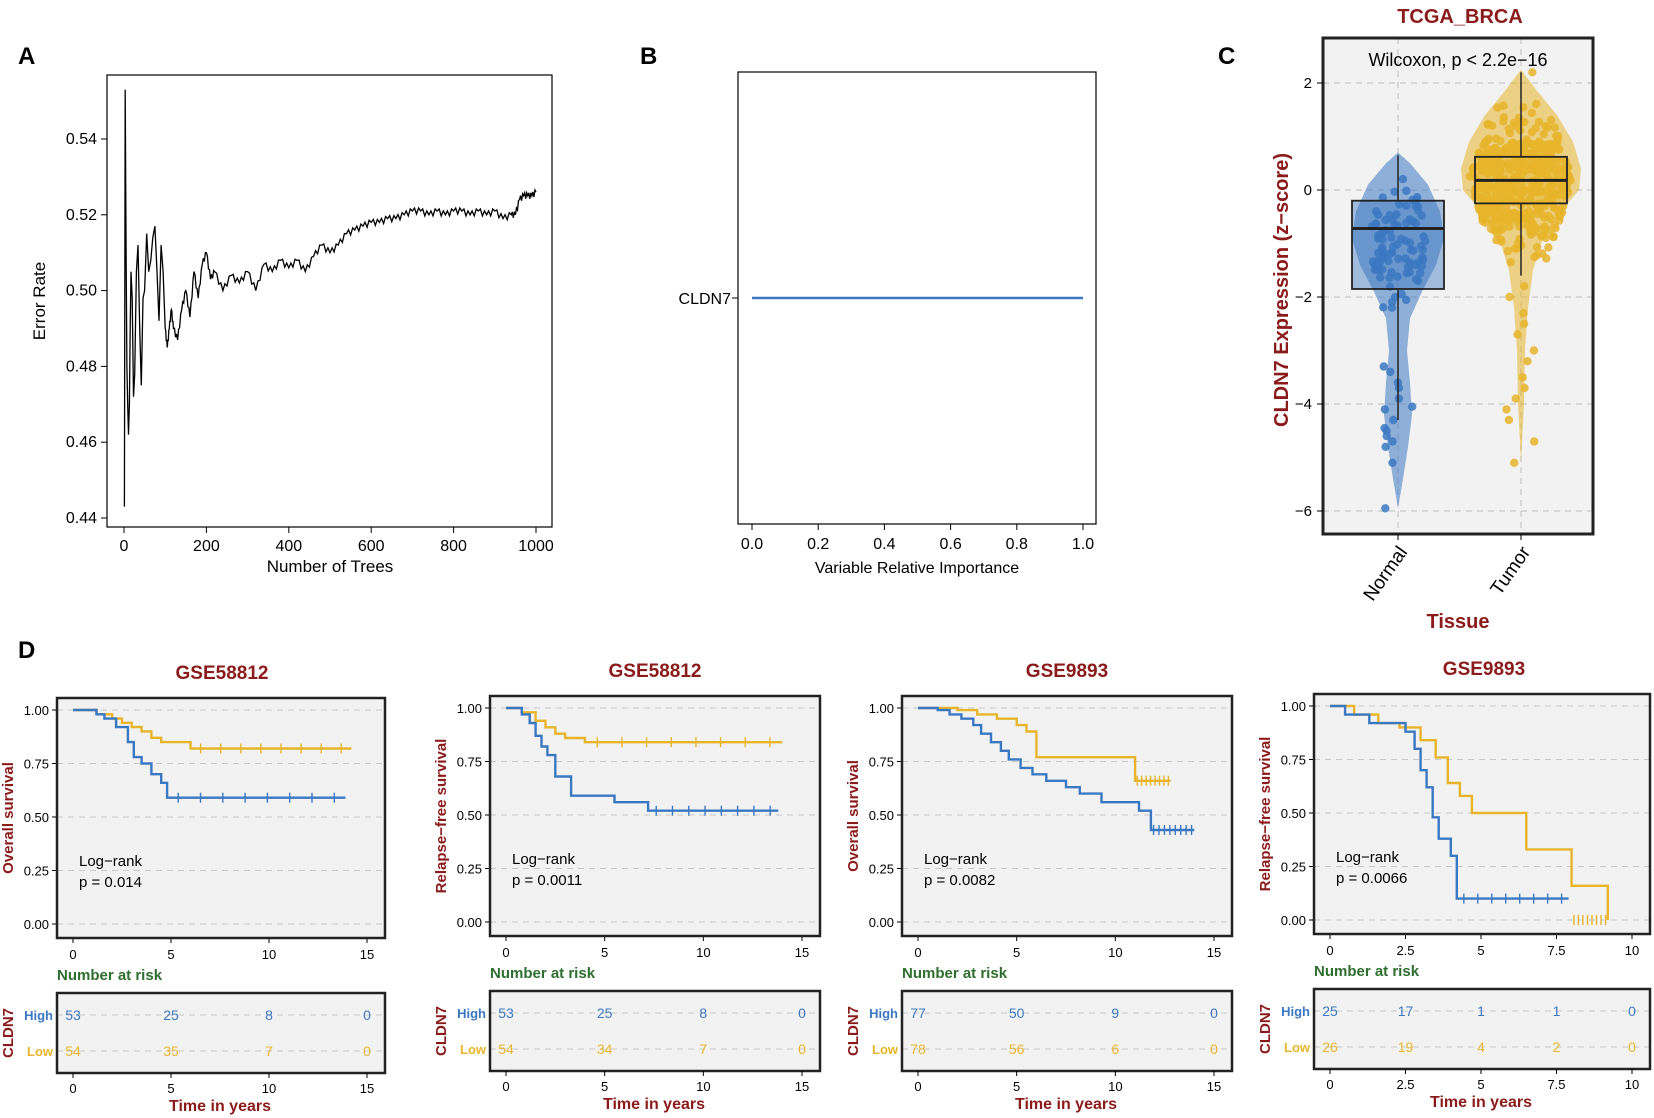 The image size is (1654, 1118). What do you see at coordinates (1303, 297) in the screenshot?
I see `panel-c-y-tick-label: −2` at bounding box center [1303, 297].